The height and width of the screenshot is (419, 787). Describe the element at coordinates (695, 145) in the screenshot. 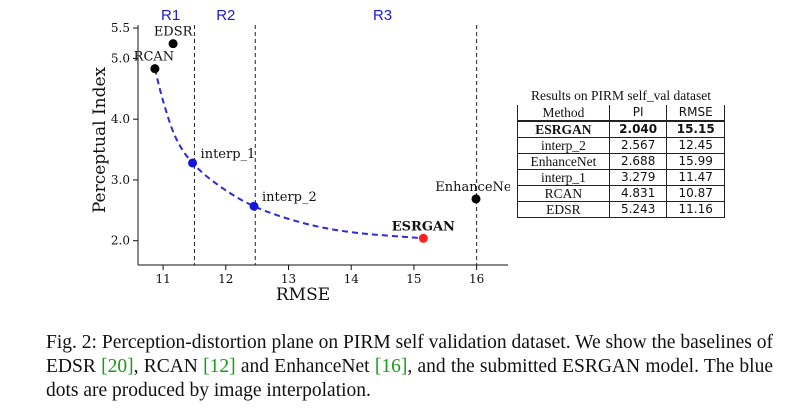

I see `cell-rmse: 12.45` at that location.